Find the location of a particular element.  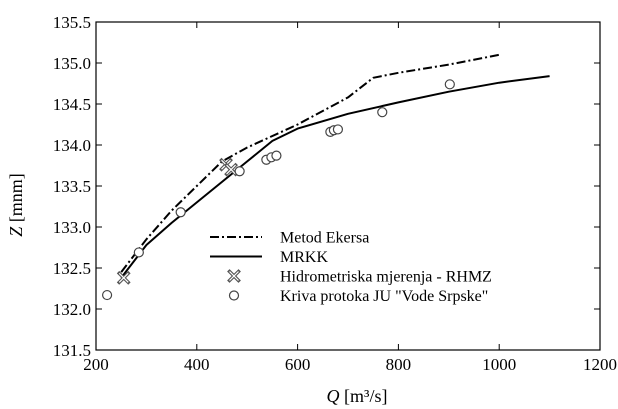

legend-label: Kriva protoka JU "Vode Srpske" is located at coordinates (384, 296).